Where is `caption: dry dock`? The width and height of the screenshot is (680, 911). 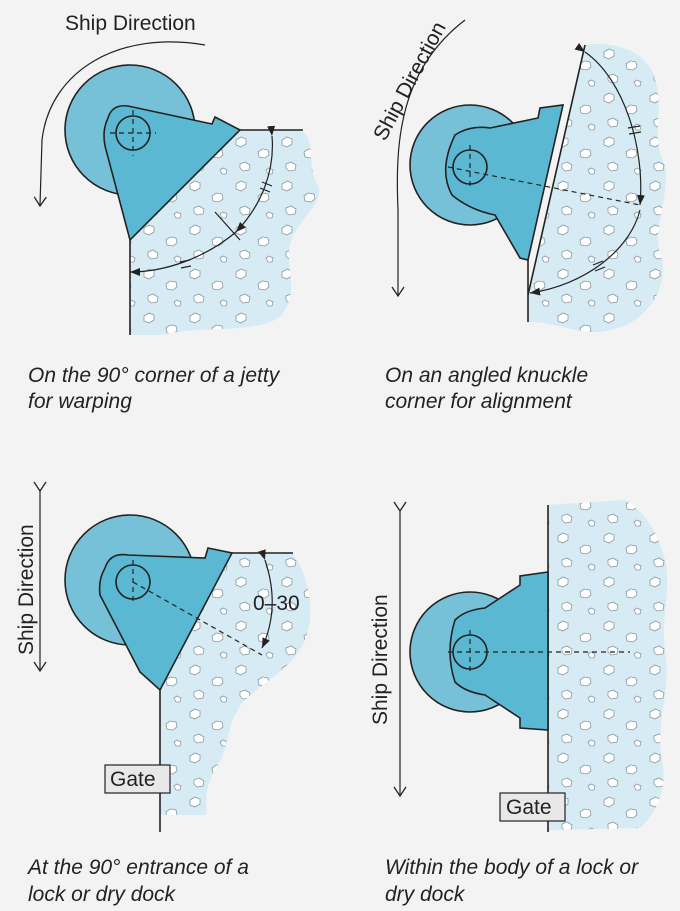
caption: dry dock is located at coordinates (425, 894).